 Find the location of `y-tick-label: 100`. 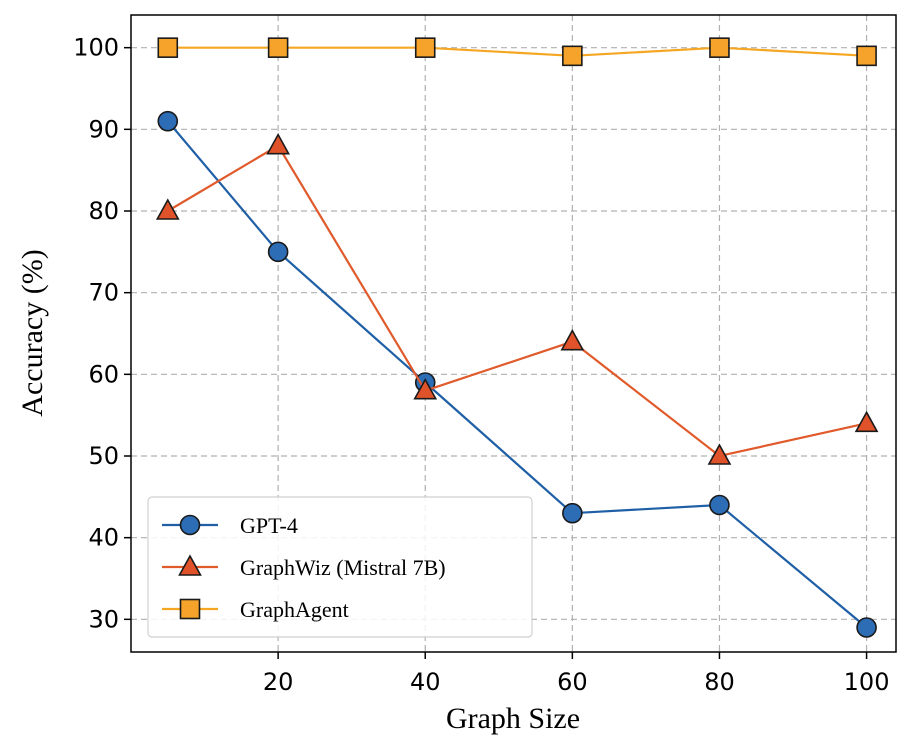

y-tick-label: 100 is located at coordinates (96, 48).